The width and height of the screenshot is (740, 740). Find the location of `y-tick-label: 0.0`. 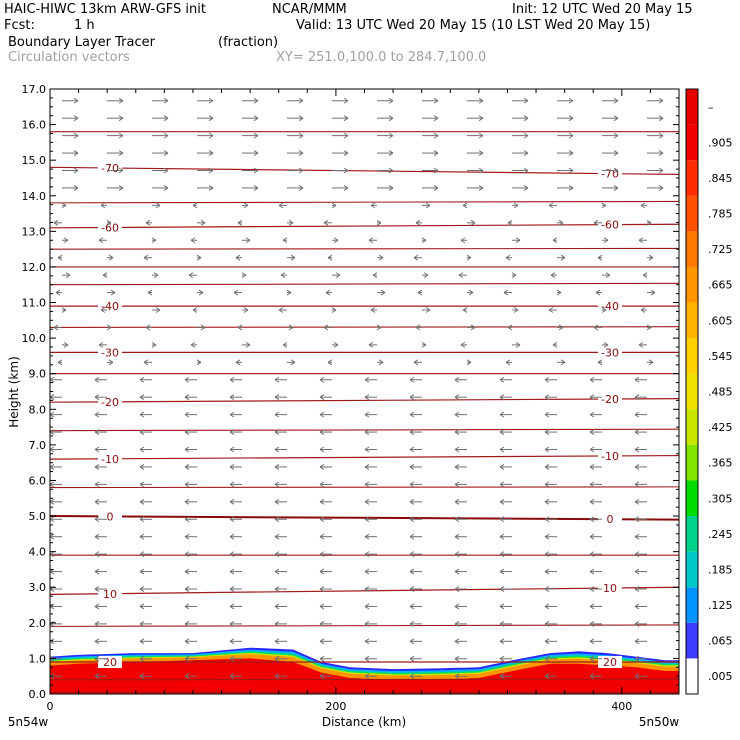

y-tick-label: 0.0 is located at coordinates (38, 694).